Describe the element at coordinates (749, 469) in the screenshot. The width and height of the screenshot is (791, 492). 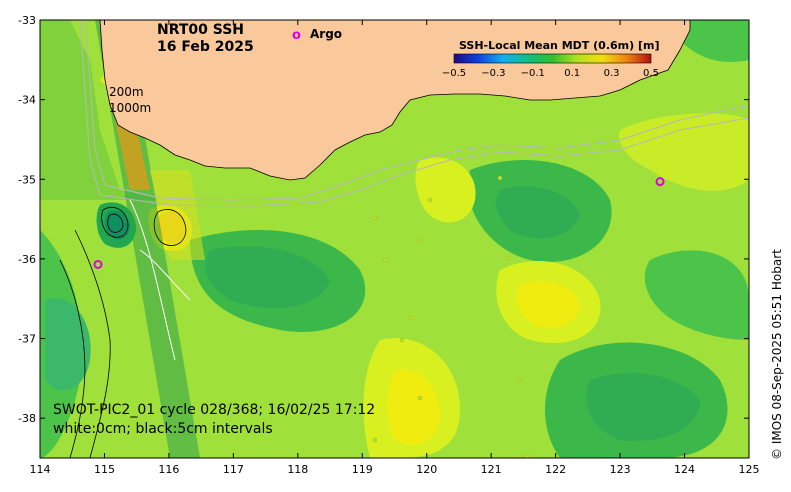
I see `x-tick-label: 125` at that location.